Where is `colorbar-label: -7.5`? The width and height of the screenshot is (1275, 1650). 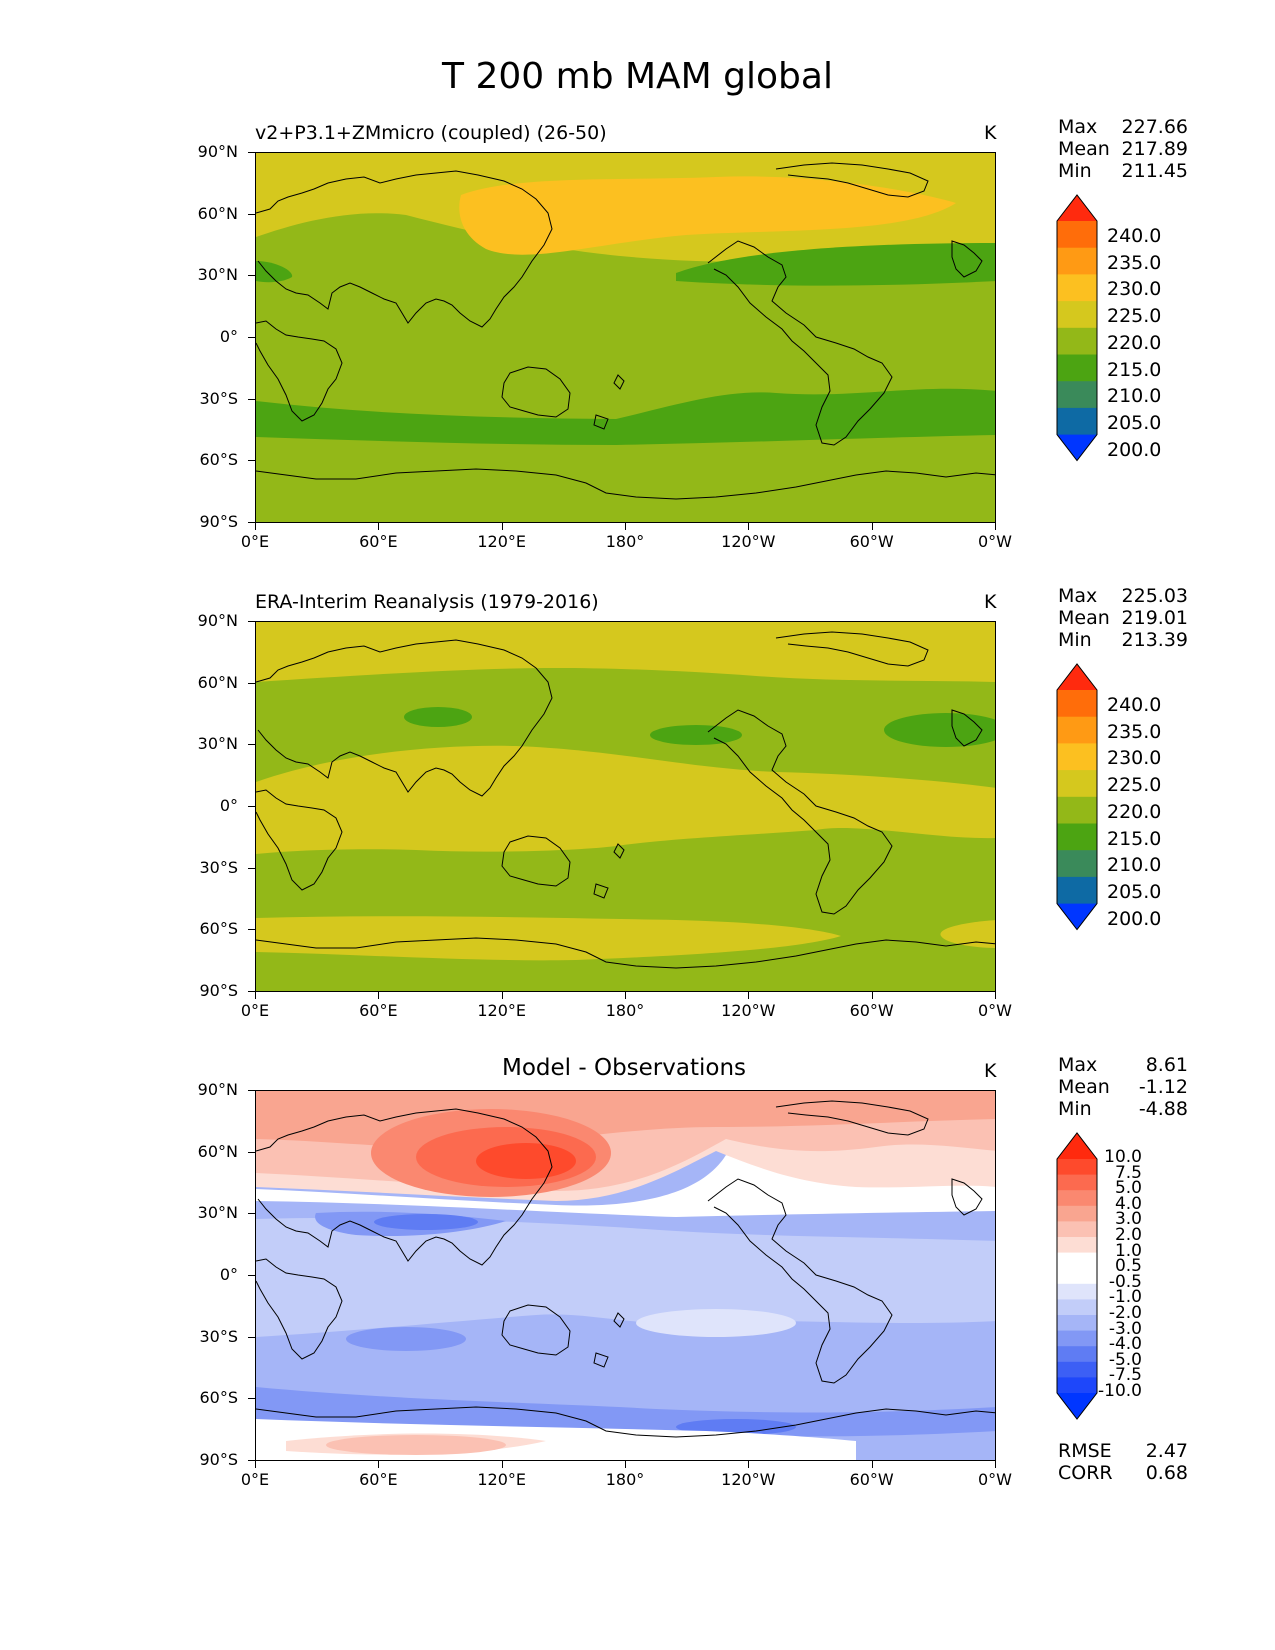
colorbar-label: -7.5 is located at coordinates (1125, 1375).